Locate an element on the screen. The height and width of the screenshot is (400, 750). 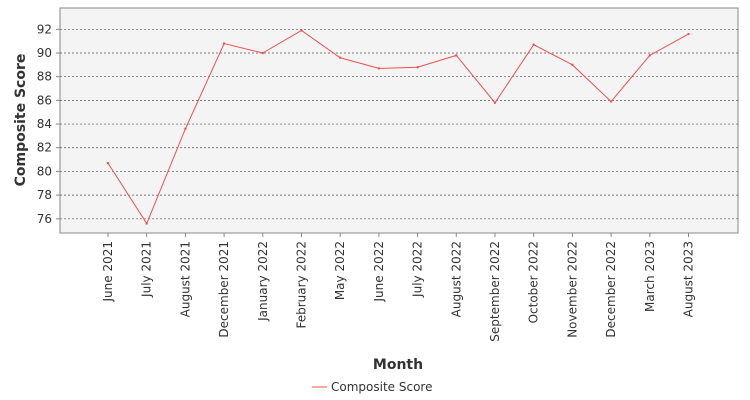
x-tick-label: February 2022 is located at coordinates (302, 285).